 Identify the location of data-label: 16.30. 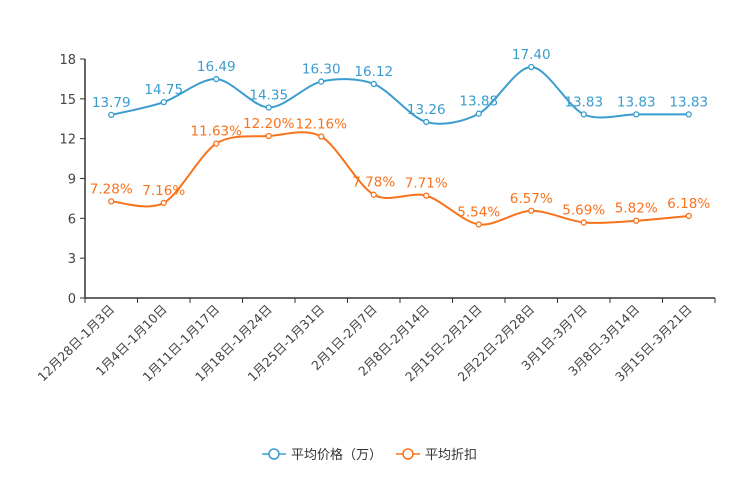
(321, 70).